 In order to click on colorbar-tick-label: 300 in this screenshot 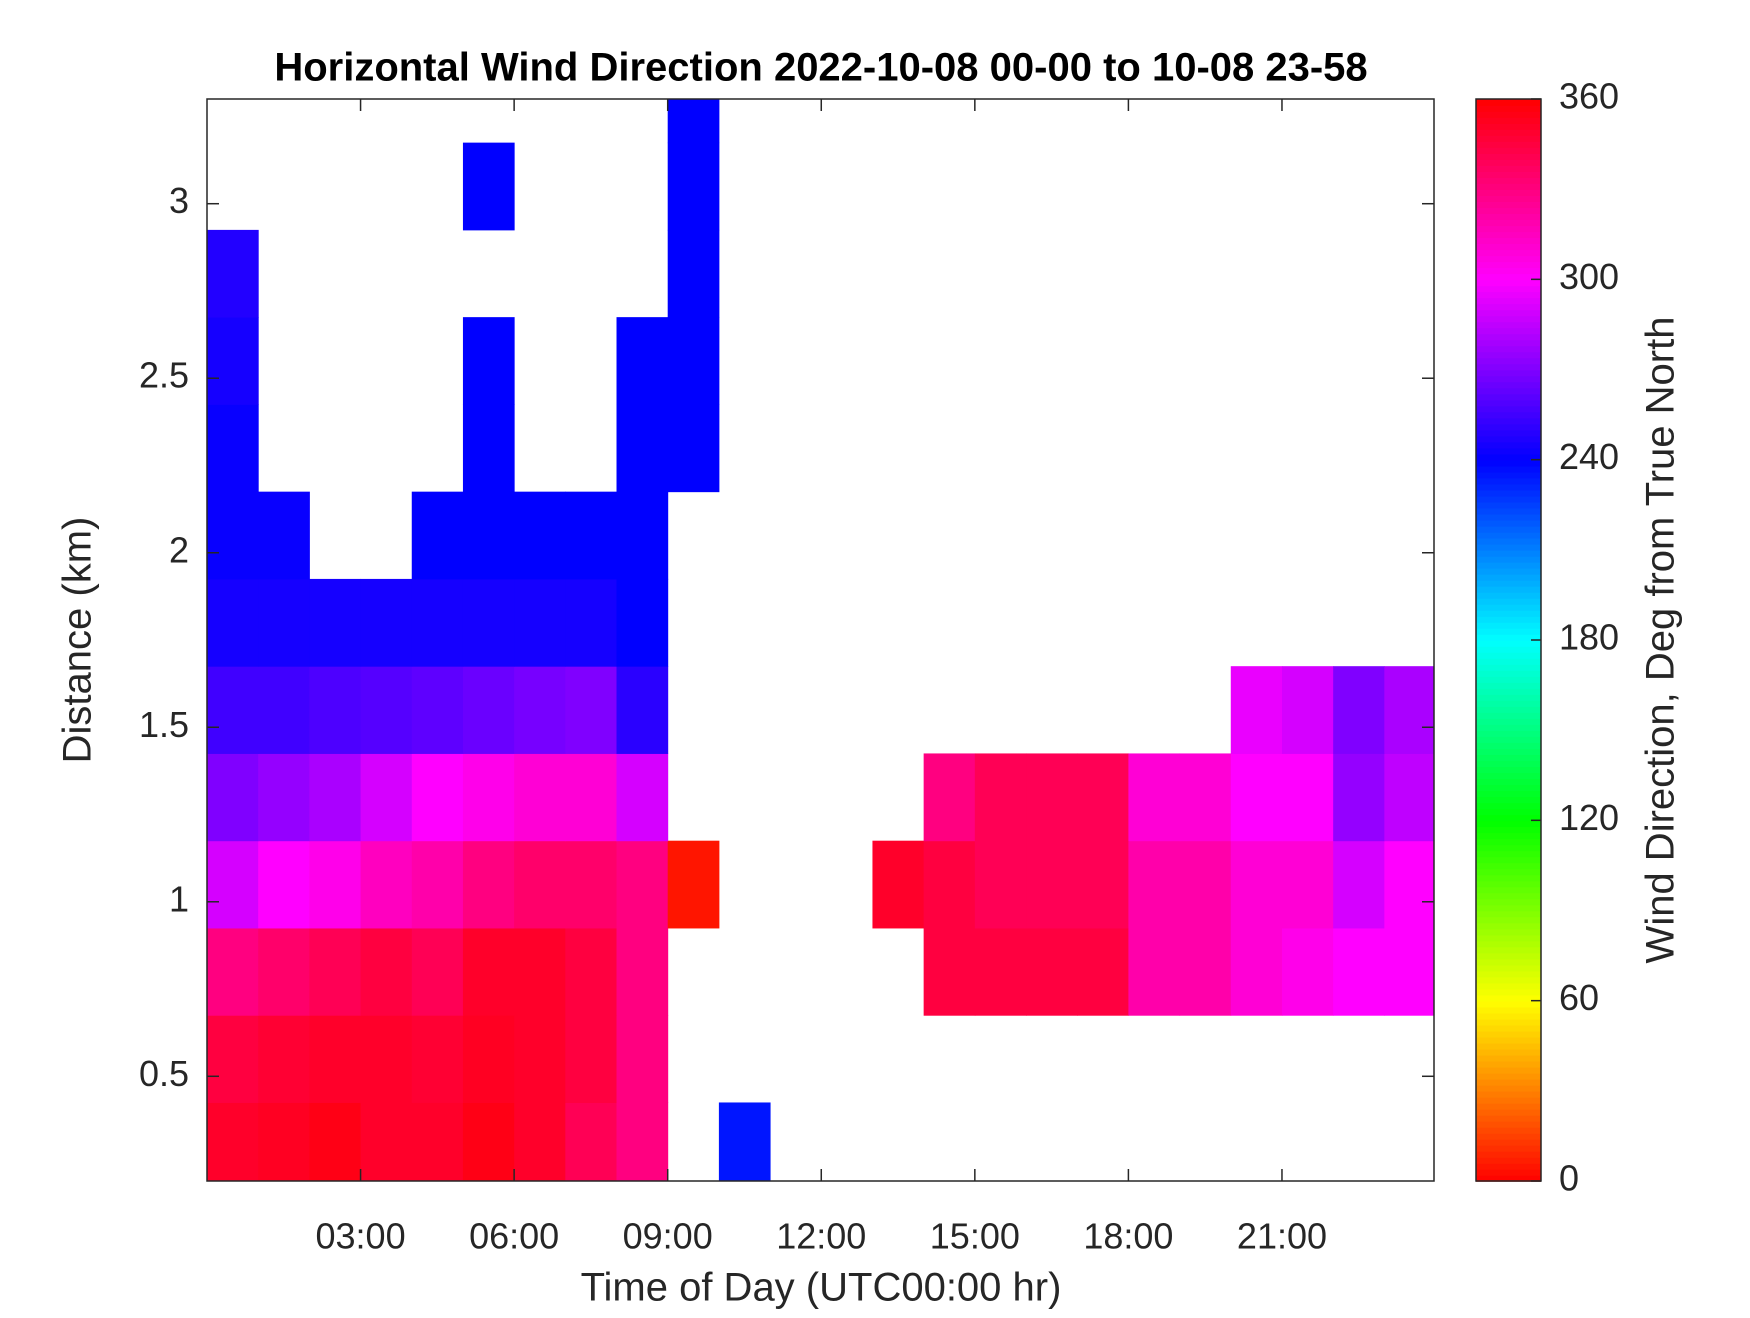, I will do `click(1589, 276)`.